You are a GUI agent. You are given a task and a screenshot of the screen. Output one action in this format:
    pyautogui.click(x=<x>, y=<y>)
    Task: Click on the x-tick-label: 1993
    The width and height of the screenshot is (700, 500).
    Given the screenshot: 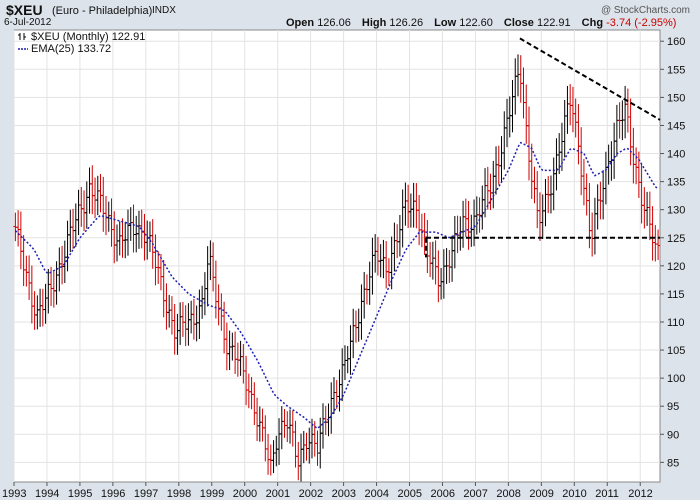 What is the action you would take?
    pyautogui.click(x=14, y=494)
    